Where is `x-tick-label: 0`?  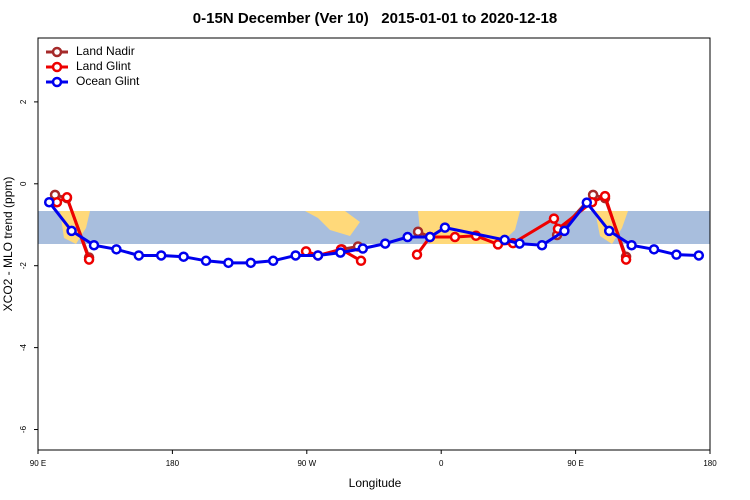 x-tick-label: 0 is located at coordinates (441, 463).